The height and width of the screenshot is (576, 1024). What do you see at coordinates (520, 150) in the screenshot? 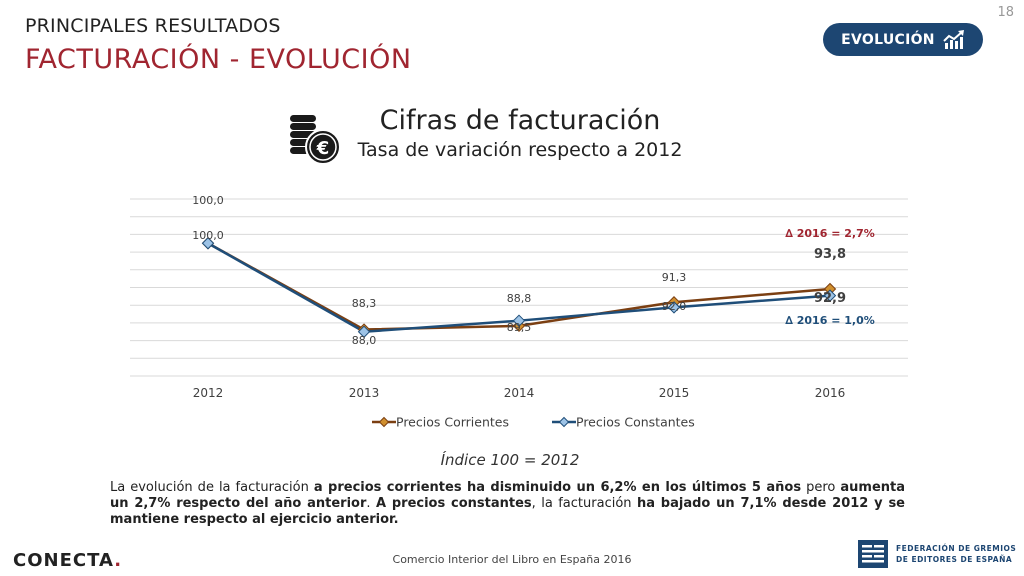
I see `chart-subtitle: Tasa de variación respecto a 2012` at bounding box center [520, 150].